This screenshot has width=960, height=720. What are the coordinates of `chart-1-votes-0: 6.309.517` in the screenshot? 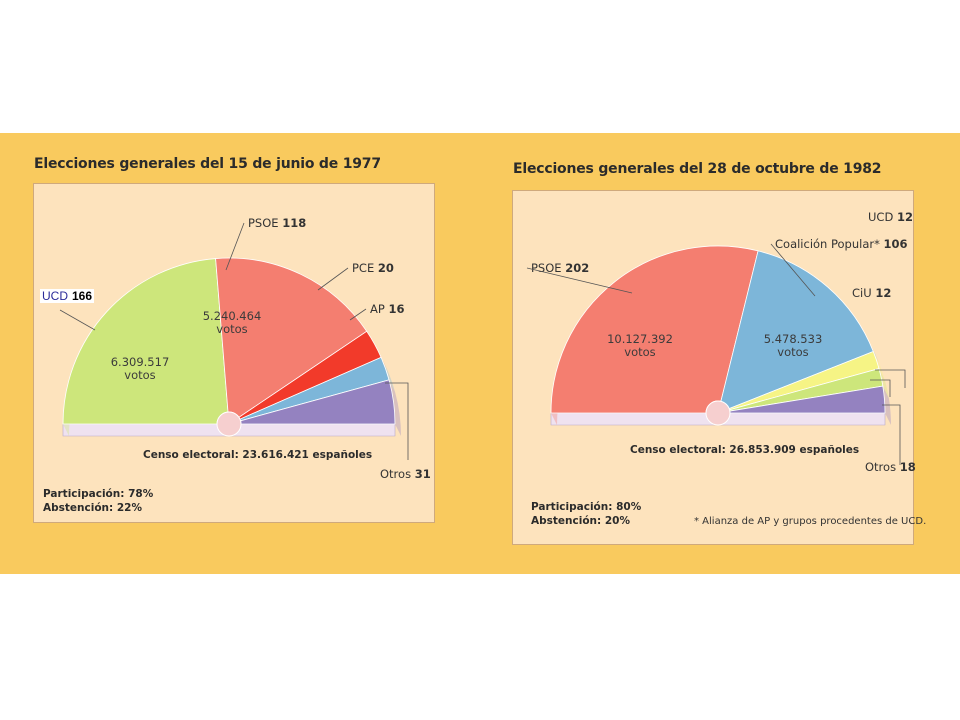 It's located at (140, 362).